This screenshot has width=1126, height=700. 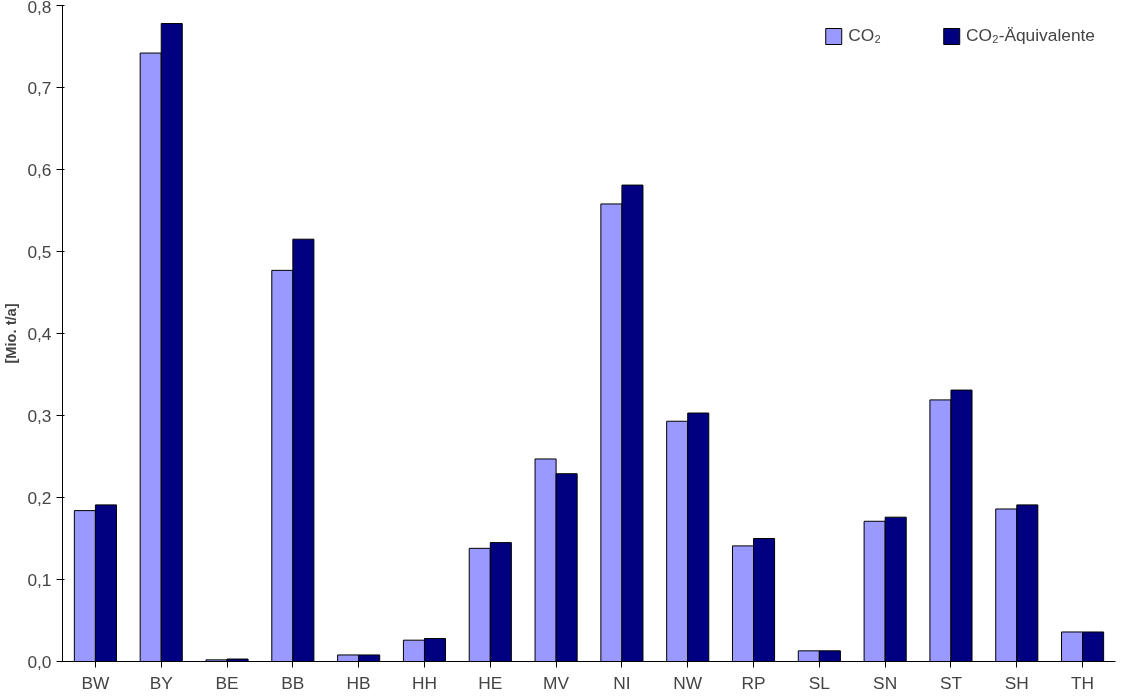 What do you see at coordinates (885, 682) in the screenshot?
I see `x-tick-label: SN` at bounding box center [885, 682].